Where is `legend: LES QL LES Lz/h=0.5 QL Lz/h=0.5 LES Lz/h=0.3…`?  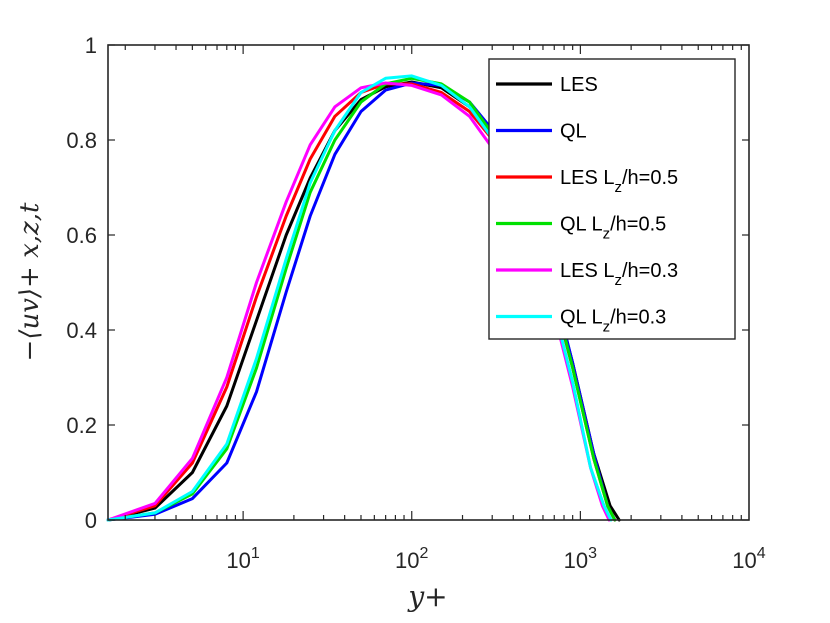
legend: LES QL LES Lz/h=0.5 QL Lz/h=0.5 LES Lz/h=0.3… is located at coordinates (612, 199).